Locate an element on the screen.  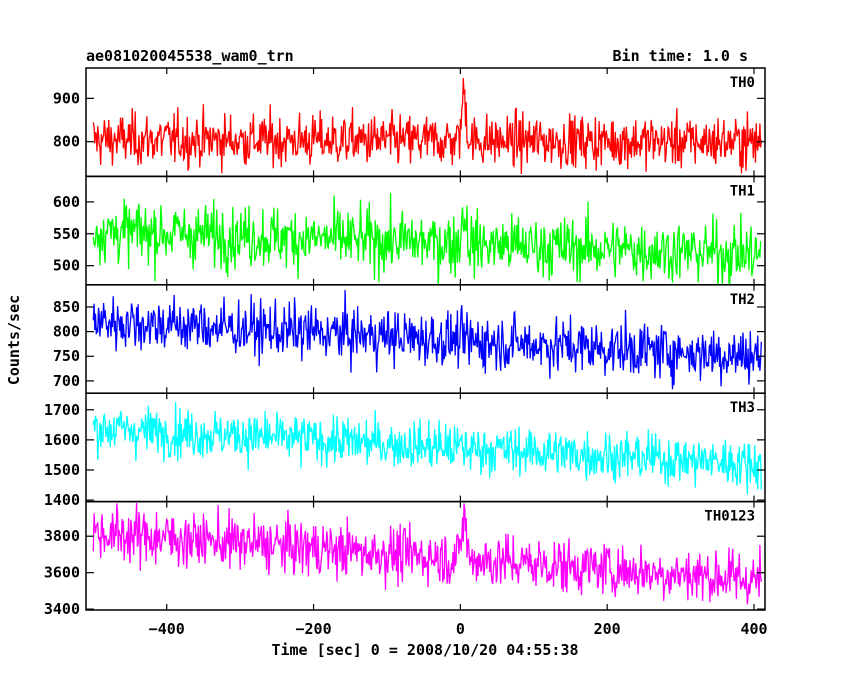
y-tick-label: 1400 is located at coordinates (62, 500).